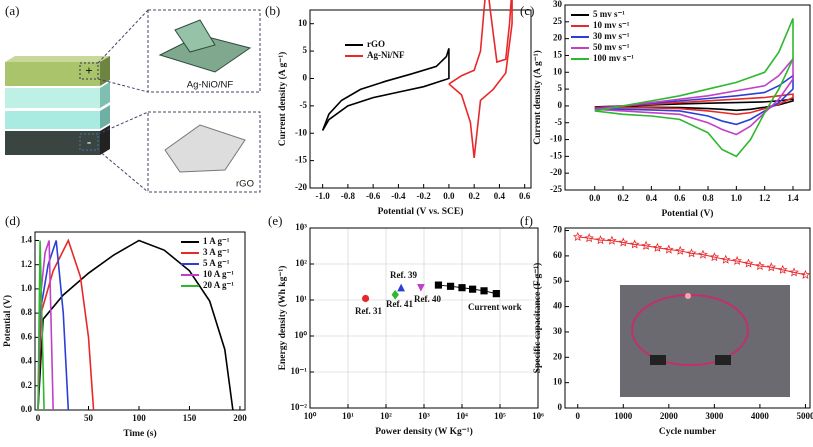  Describe the element at coordinates (537, 318) in the screenshot. I see `y-axis-title: Specific capacitance (F g⁻¹)` at that location.